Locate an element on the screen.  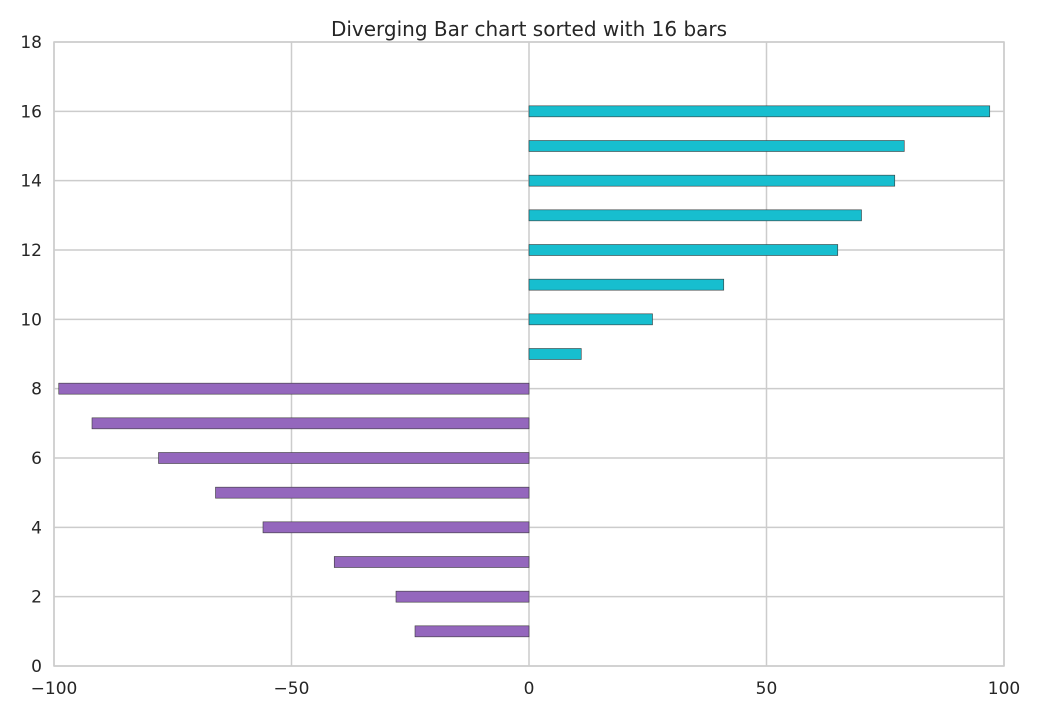
y-axis-ticks: 0 2 4 6 8 10 12 14 16 18 is located at coordinates (31, 355).